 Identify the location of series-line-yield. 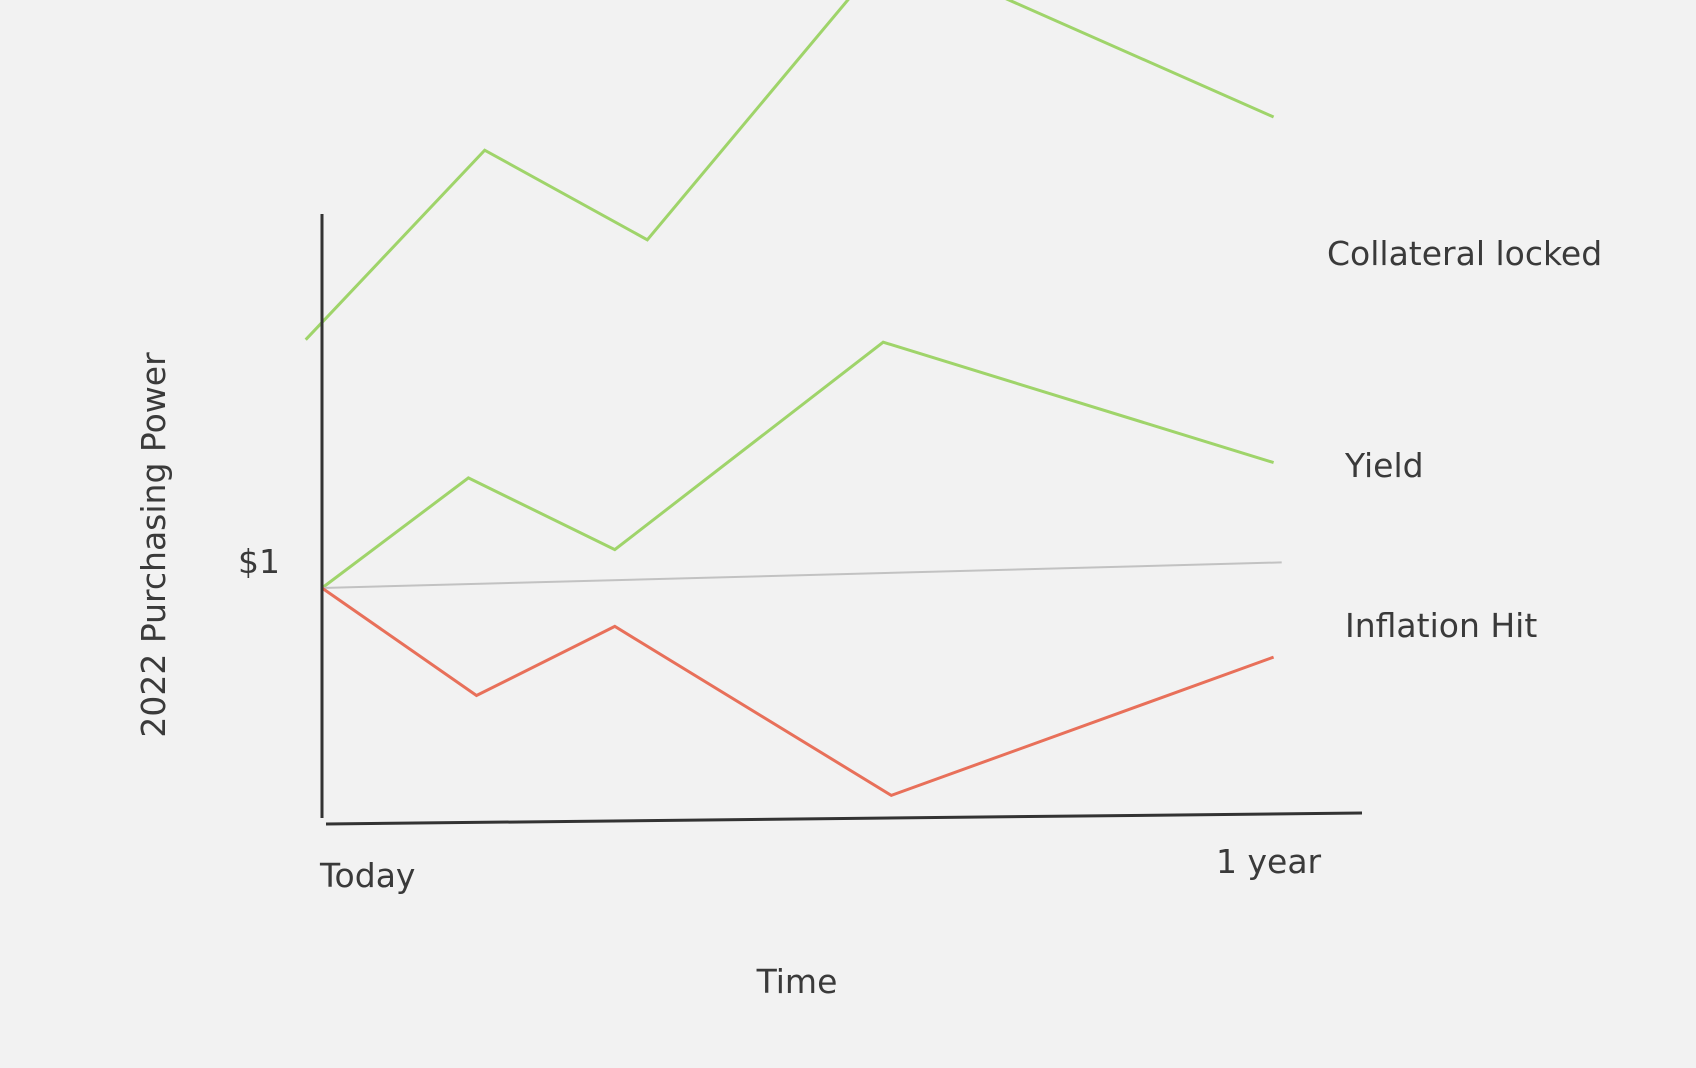
(798, 465).